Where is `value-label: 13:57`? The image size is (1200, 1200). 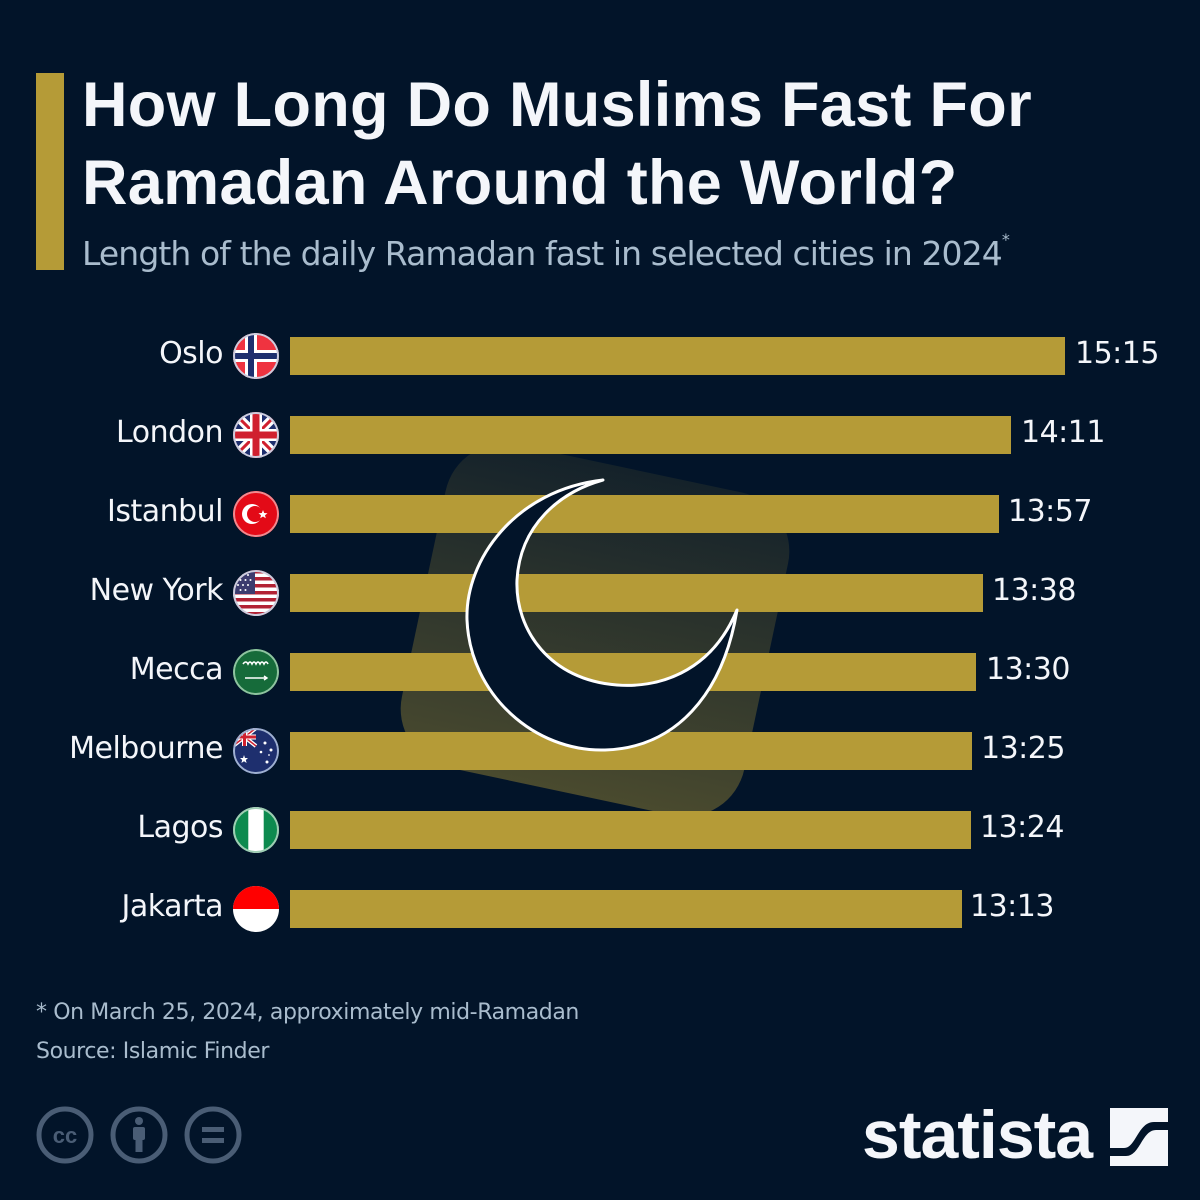
value-label: 13:57 is located at coordinates (1050, 511).